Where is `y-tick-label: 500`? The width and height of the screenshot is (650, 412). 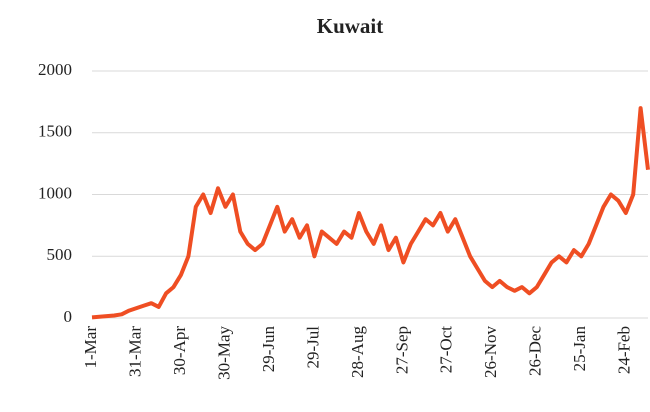 y-tick-label: 500 is located at coordinates (60, 254).